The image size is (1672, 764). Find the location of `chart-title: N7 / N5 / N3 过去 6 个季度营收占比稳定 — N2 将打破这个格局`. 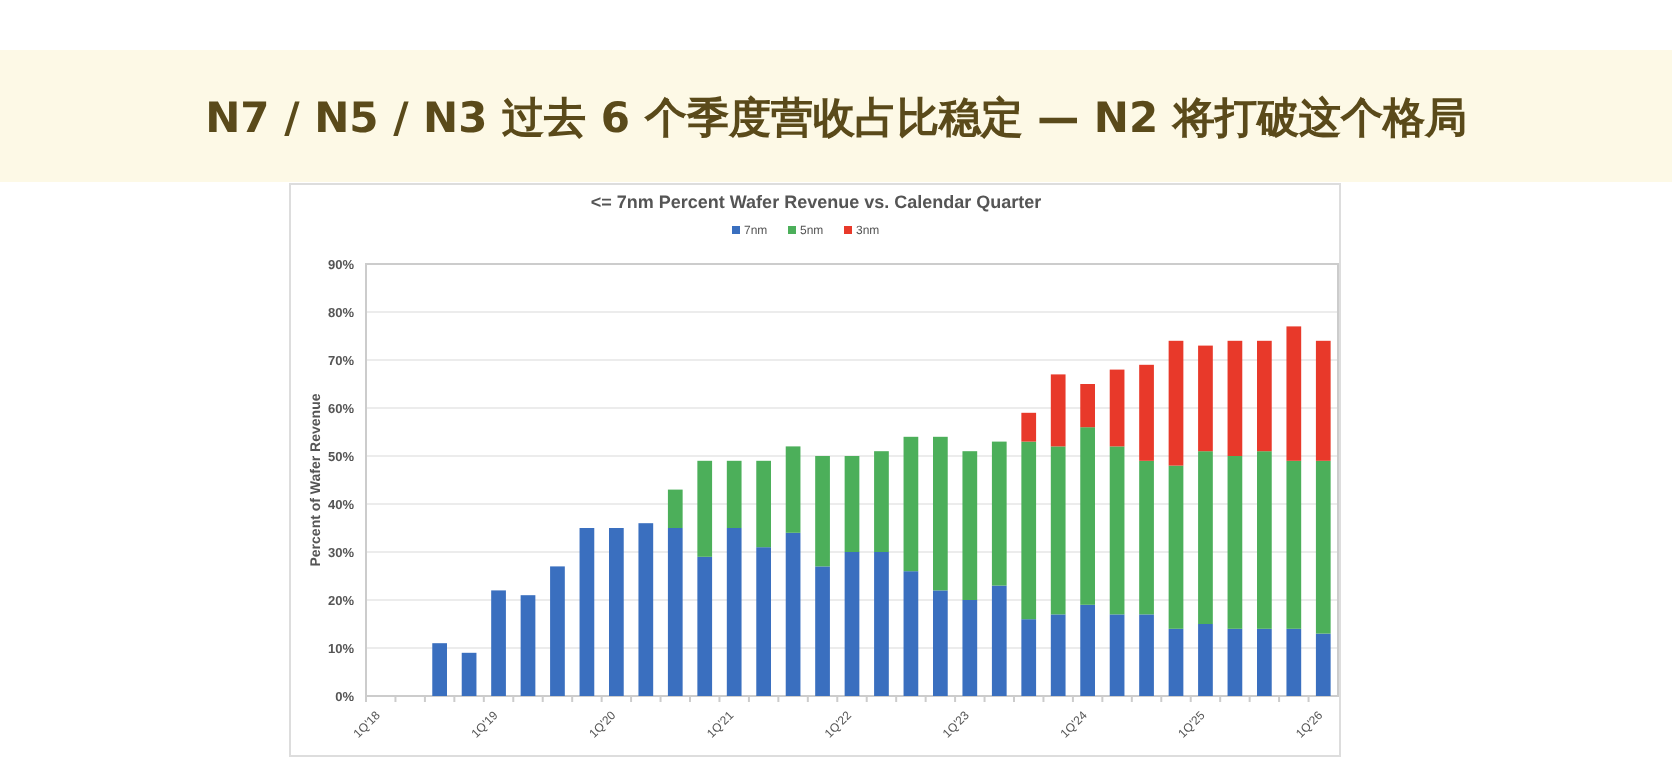

chart-title: N7 / N5 / N3 过去 6 个季度营收占比稳定 — N2 将打破这个格局 is located at coordinates (836, 118).